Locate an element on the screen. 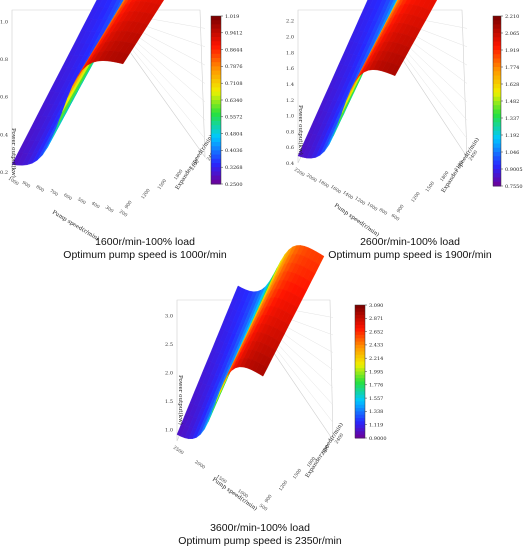 Image resolution: width=525 pixels, height=550 pixels. y-tick-label: 2100 is located at coordinates (326, 450).